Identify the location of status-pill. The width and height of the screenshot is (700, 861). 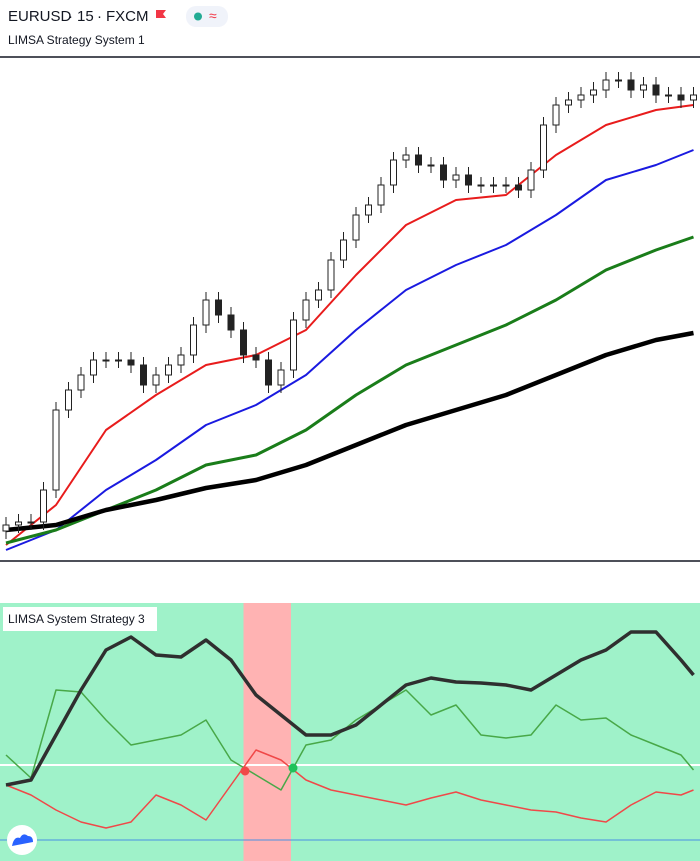
(207, 16).